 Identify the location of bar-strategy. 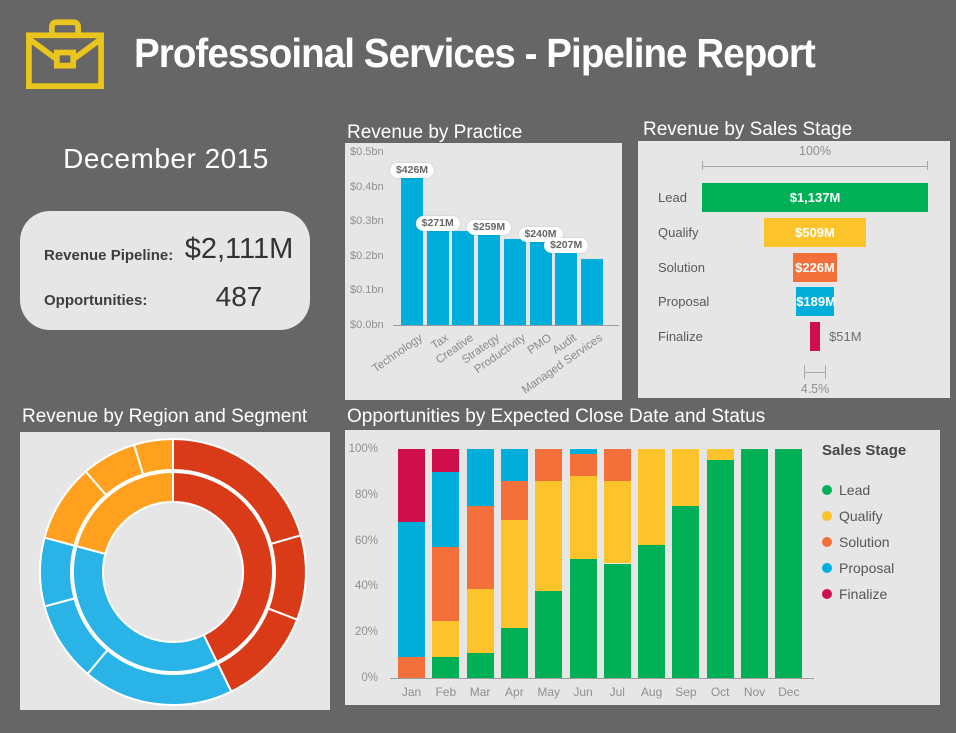
(489, 280).